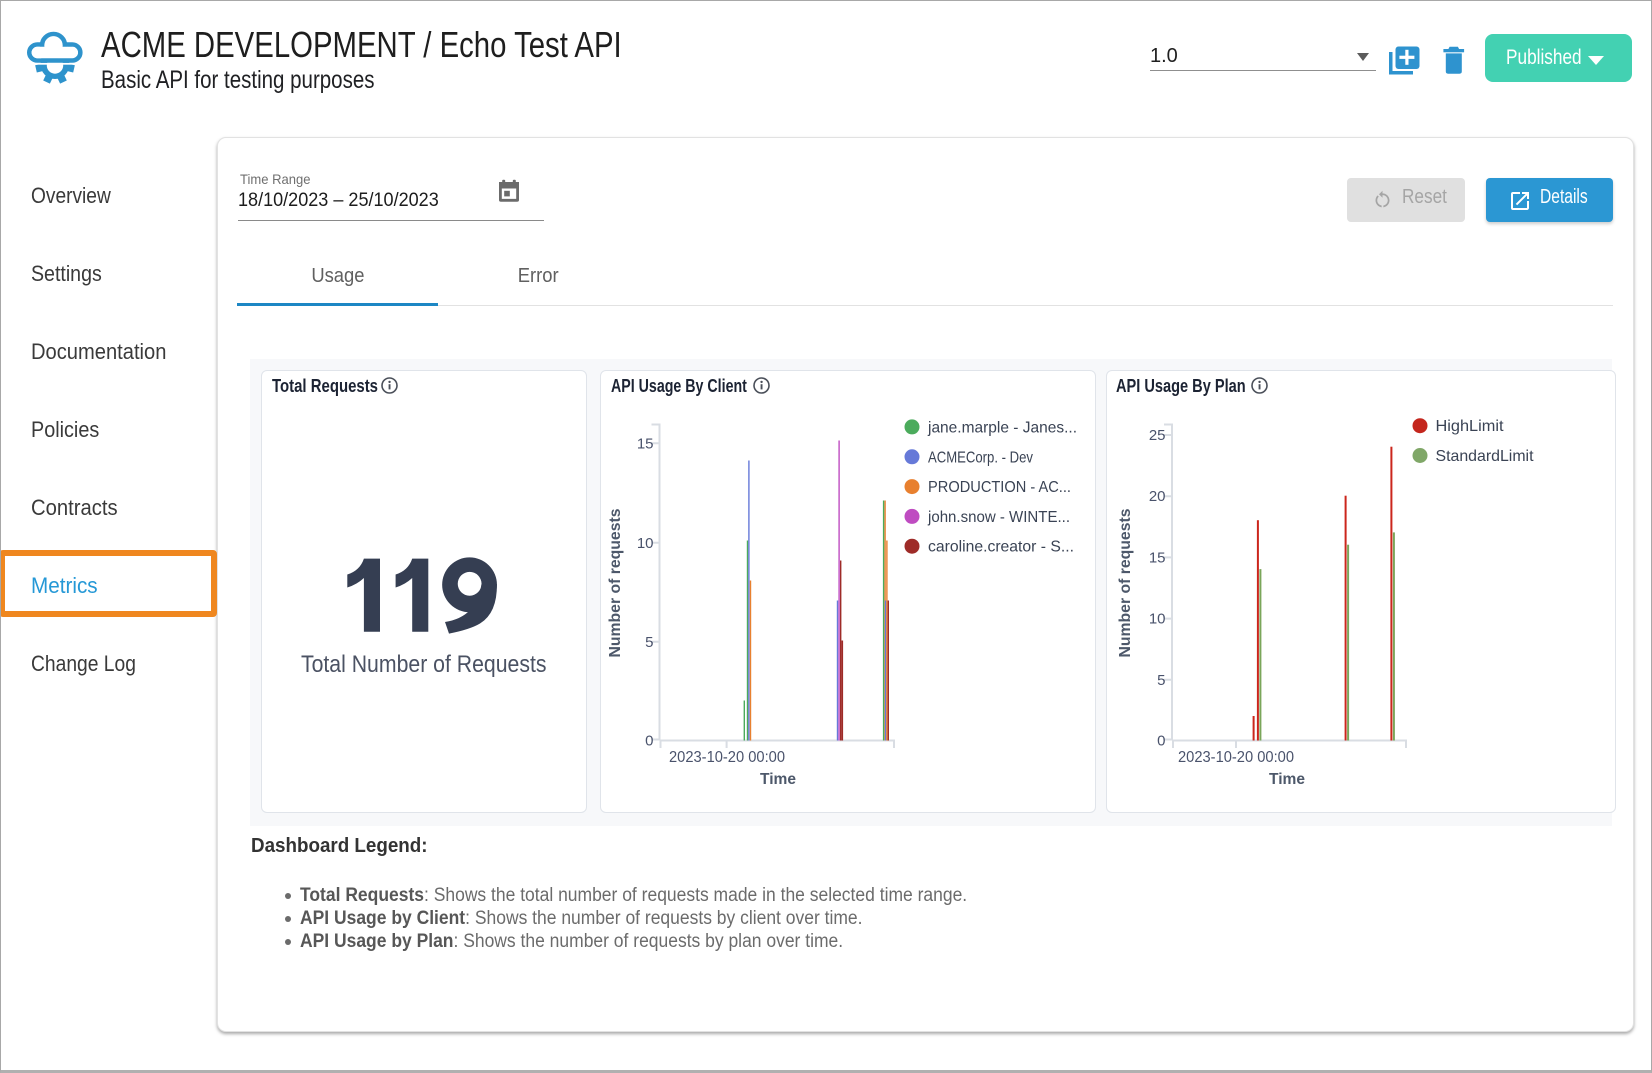 This screenshot has height=1073, width=1652. Describe the element at coordinates (1157, 496) in the screenshot. I see `svg-text: 20` at that location.